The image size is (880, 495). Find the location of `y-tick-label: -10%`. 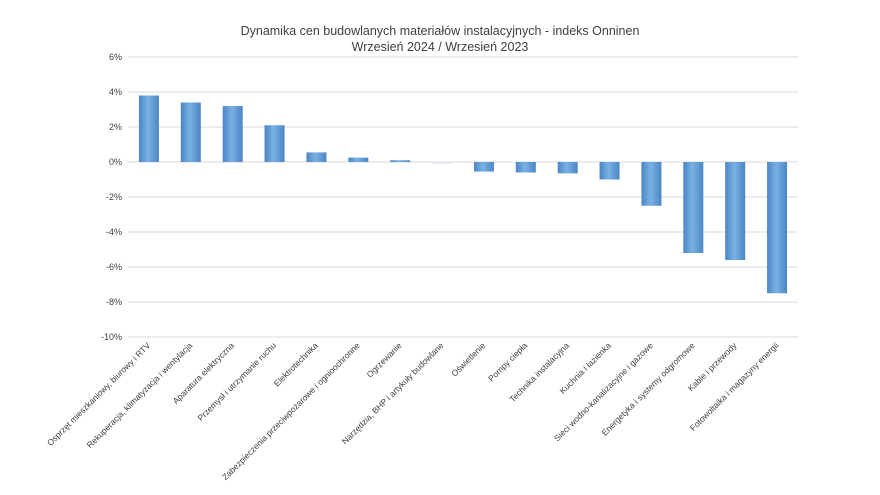

y-tick-label: -10% is located at coordinates (111, 337).